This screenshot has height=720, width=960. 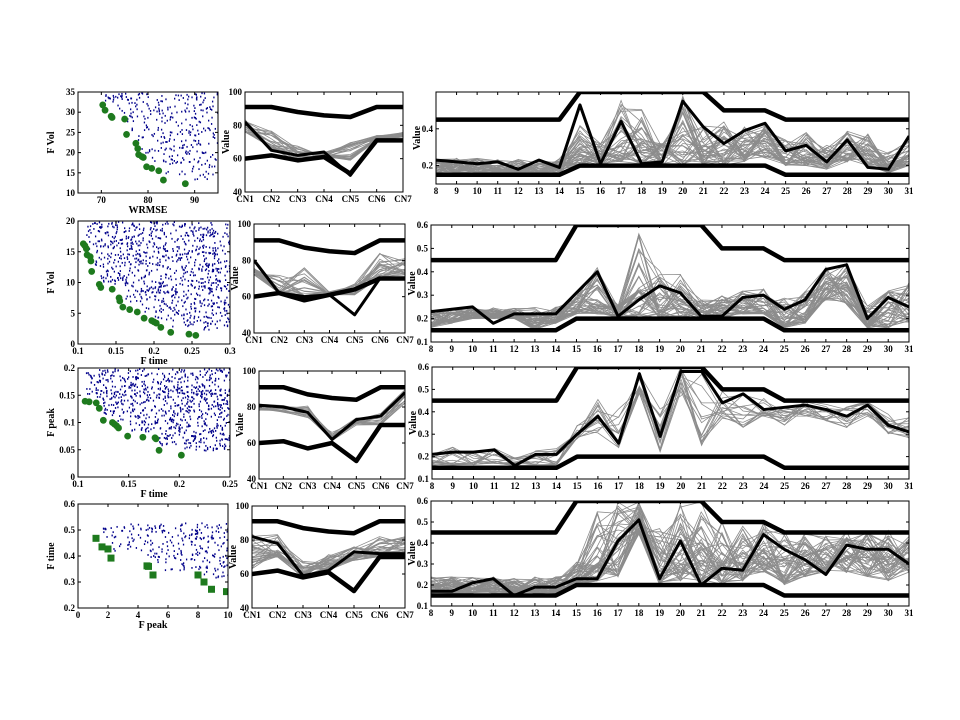 I want to click on upper-bound-line, so click(x=670, y=518).